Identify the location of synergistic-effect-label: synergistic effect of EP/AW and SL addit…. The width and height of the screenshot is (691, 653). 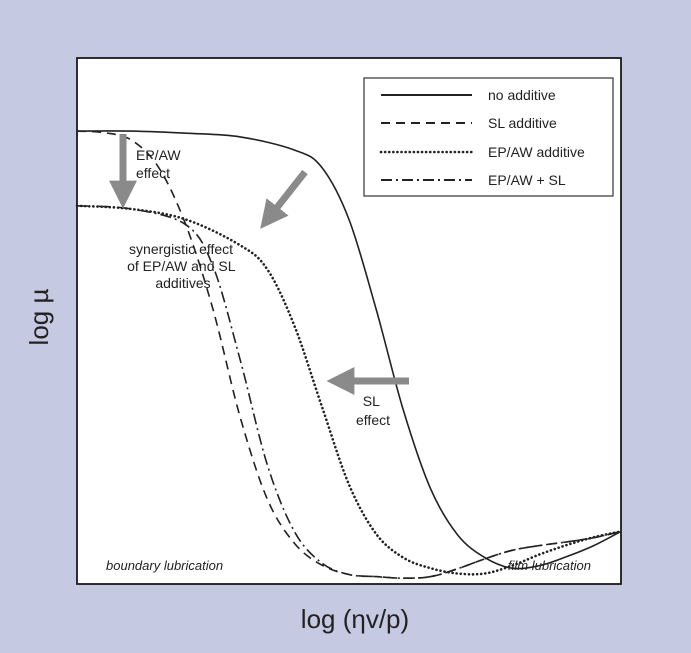
(183, 266).